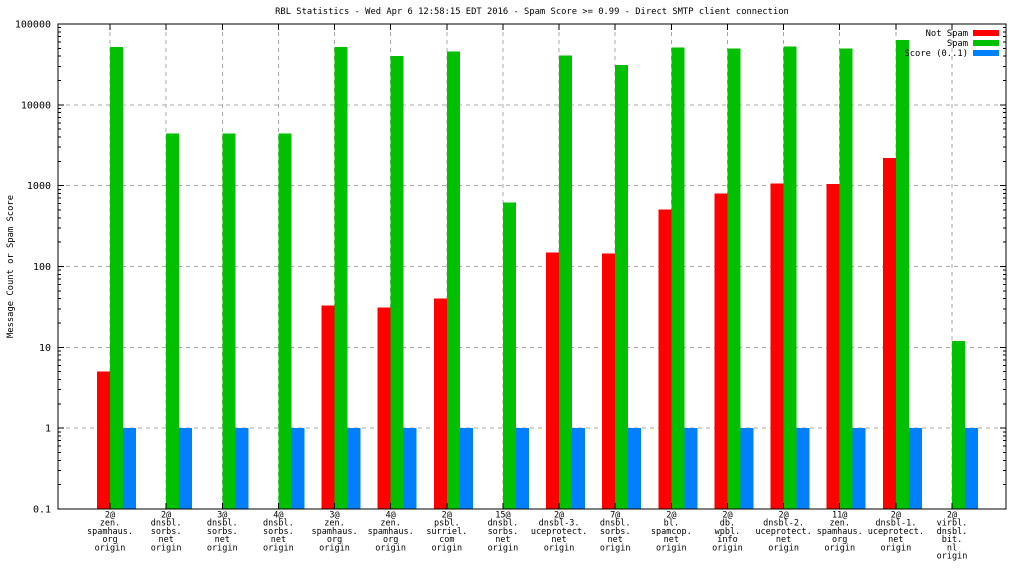 The width and height of the screenshot is (1024, 576). I want to click on y-tick-label: 100, so click(42, 267).